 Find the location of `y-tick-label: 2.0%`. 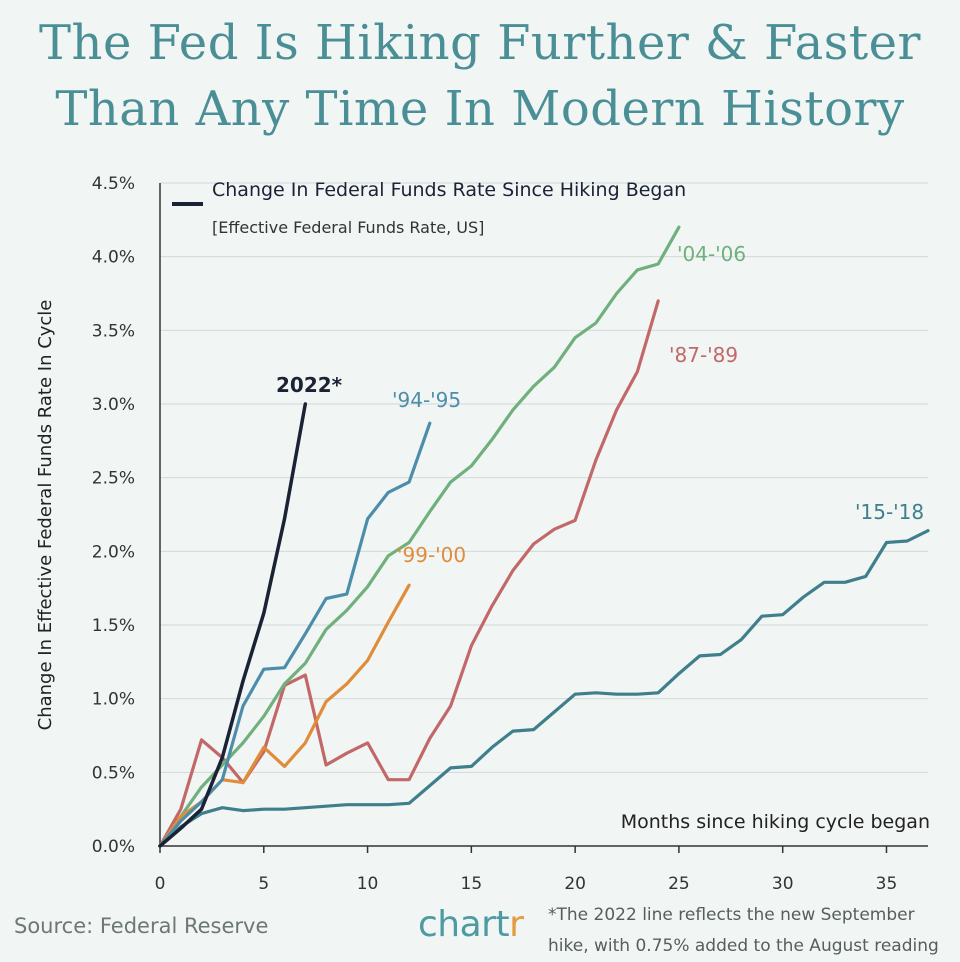

y-tick-label: 2.0% is located at coordinates (113, 552).